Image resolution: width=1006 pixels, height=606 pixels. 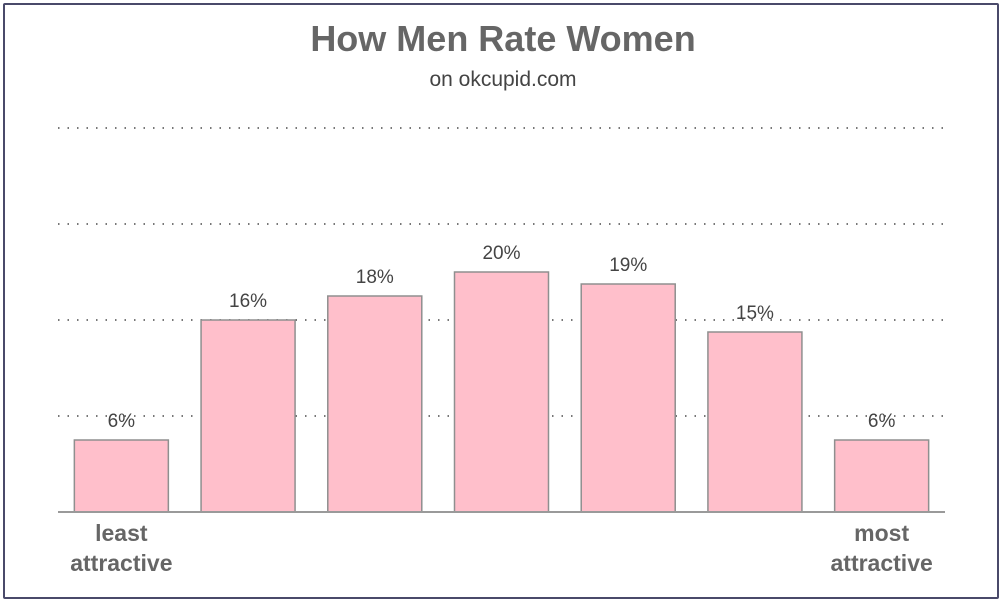 I want to click on x-label-left-line2: attractive, so click(x=121, y=563).